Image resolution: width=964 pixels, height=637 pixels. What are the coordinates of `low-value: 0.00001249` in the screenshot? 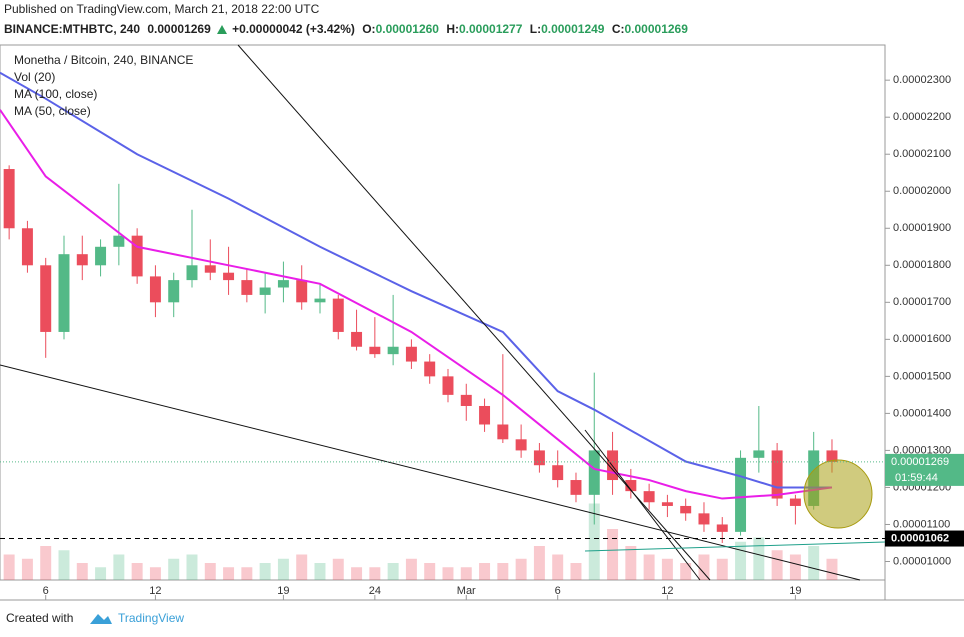 It's located at (573, 29).